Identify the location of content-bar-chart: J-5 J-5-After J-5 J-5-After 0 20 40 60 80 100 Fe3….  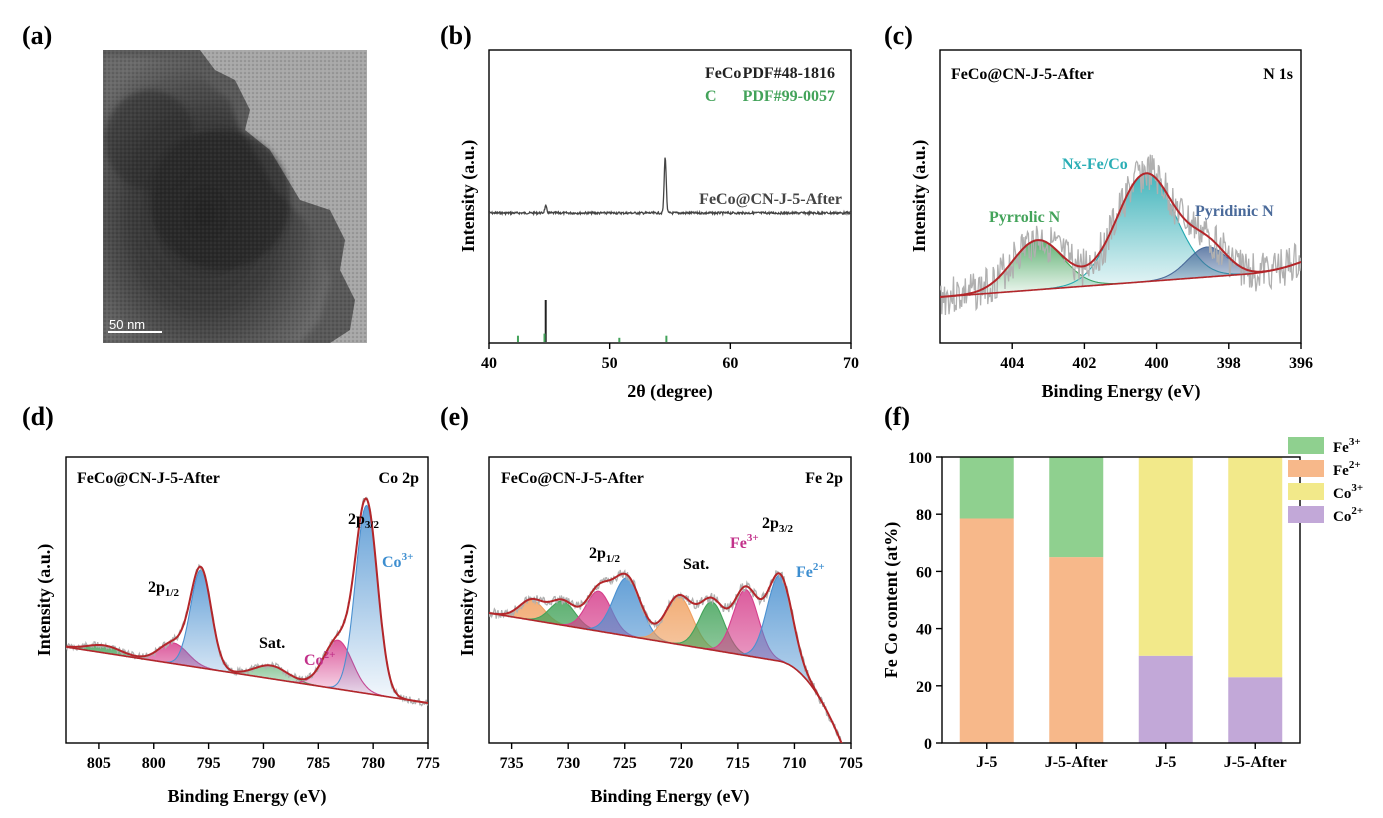
(1122, 603).